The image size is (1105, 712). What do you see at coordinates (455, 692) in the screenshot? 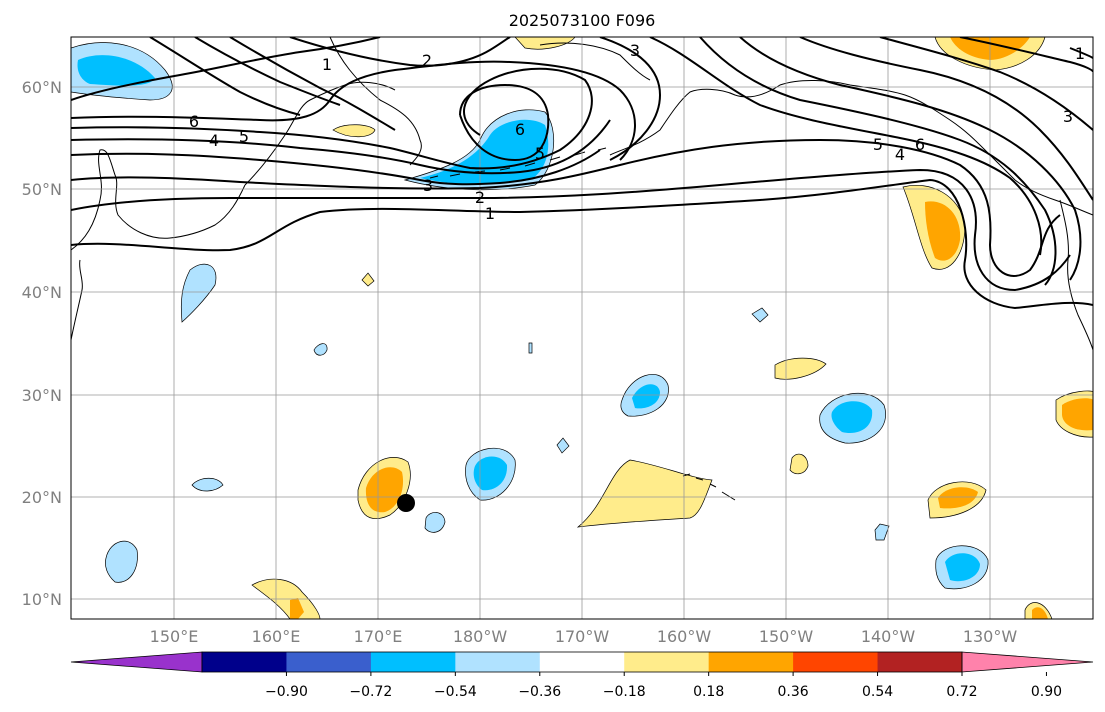
I see `colorbar-tick-label: −0.54` at bounding box center [455, 692].